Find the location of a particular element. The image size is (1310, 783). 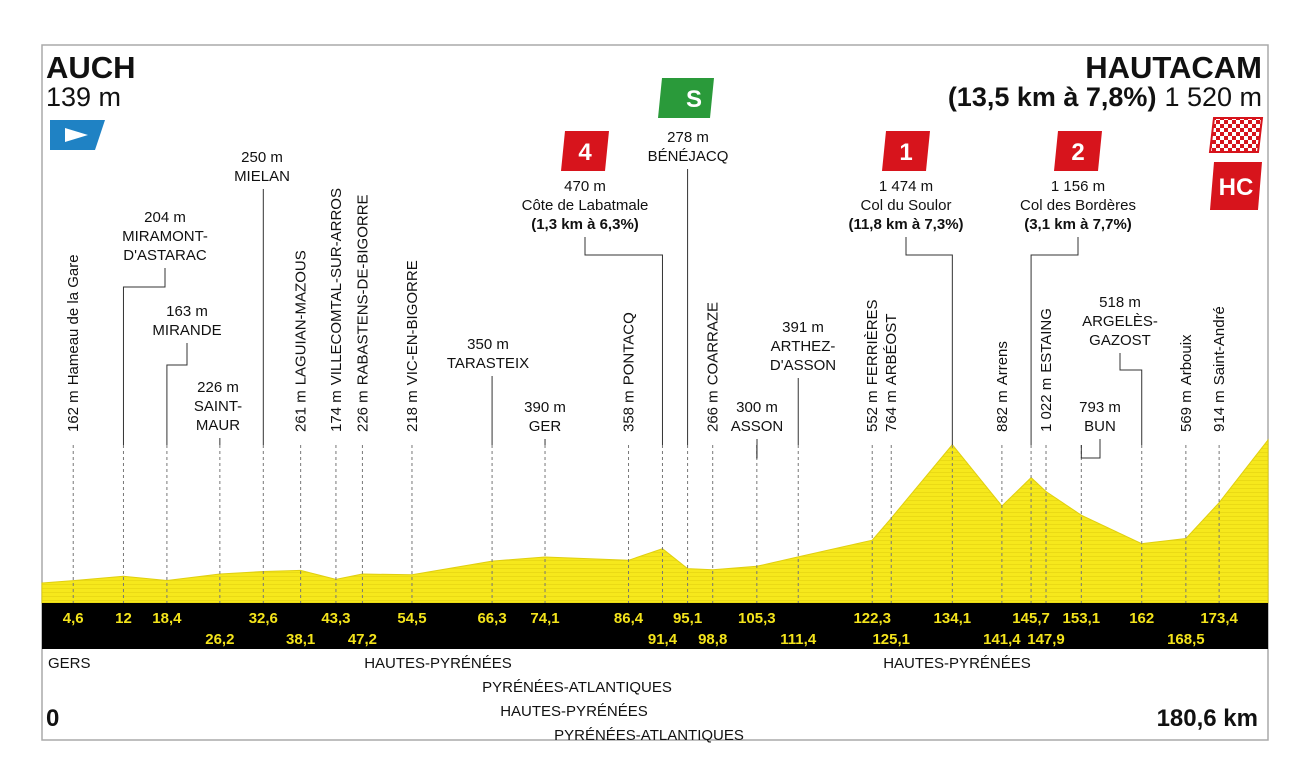

hc-label: HC is located at coordinates (1236, 187).